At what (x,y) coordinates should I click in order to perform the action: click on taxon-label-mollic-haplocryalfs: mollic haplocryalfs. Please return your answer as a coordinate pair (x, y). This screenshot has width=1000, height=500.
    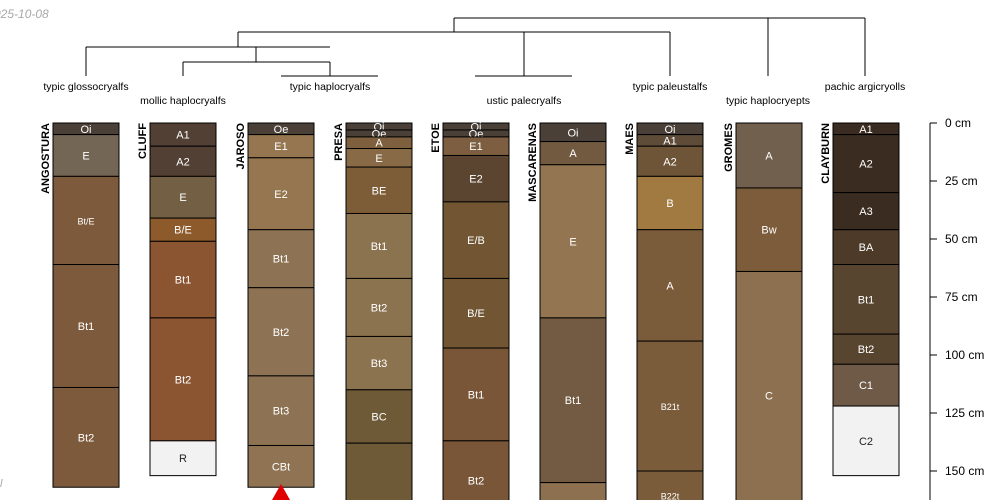
    Looking at the image, I should click on (183, 101).